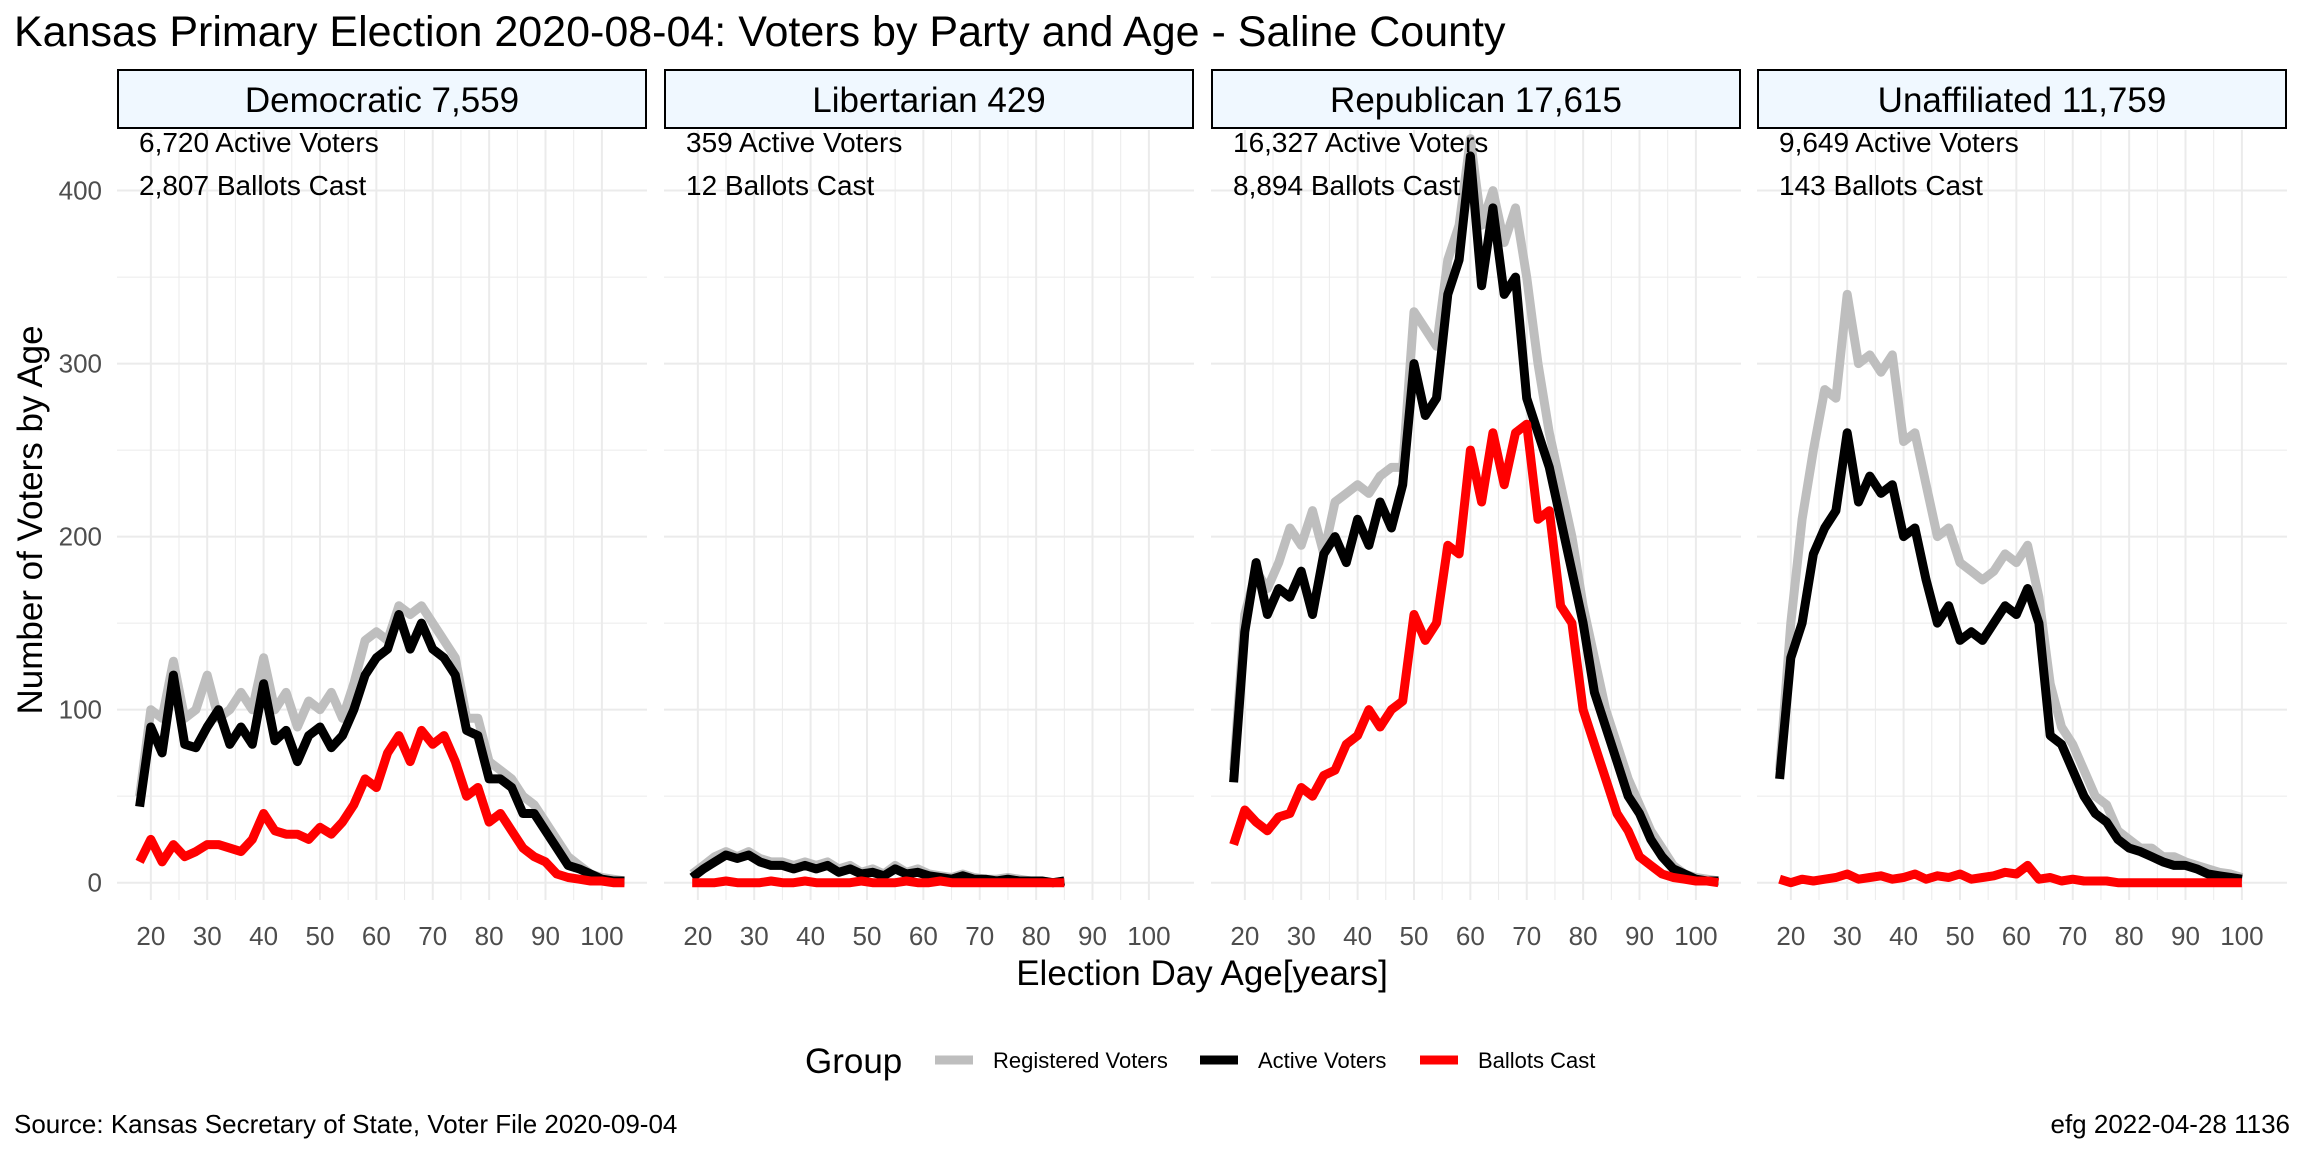  What do you see at coordinates (1536, 1060) in the screenshot?
I see `legend-label-ballots: Ballots Cast` at bounding box center [1536, 1060].